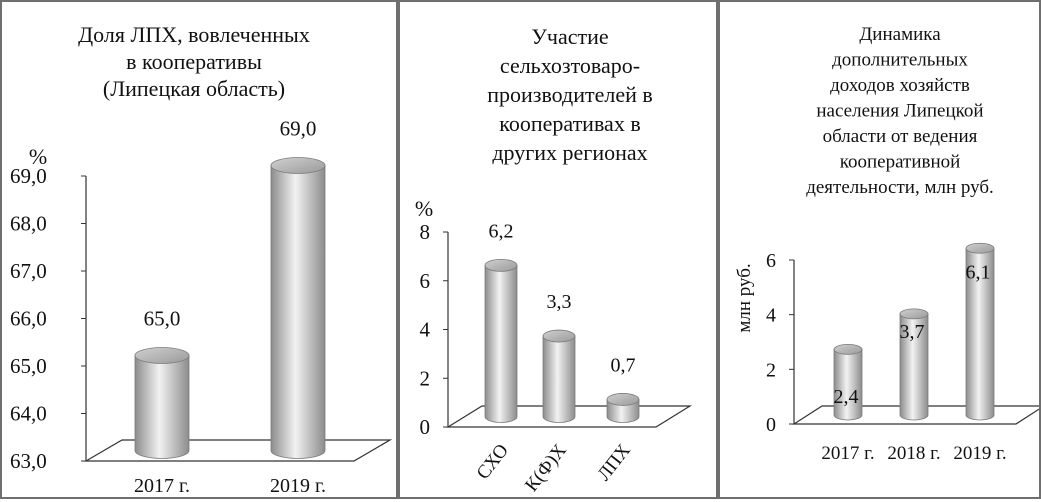 The image size is (1041, 502). Describe the element at coordinates (912, 332) in the screenshot. I see `data-label: 3,7` at that location.